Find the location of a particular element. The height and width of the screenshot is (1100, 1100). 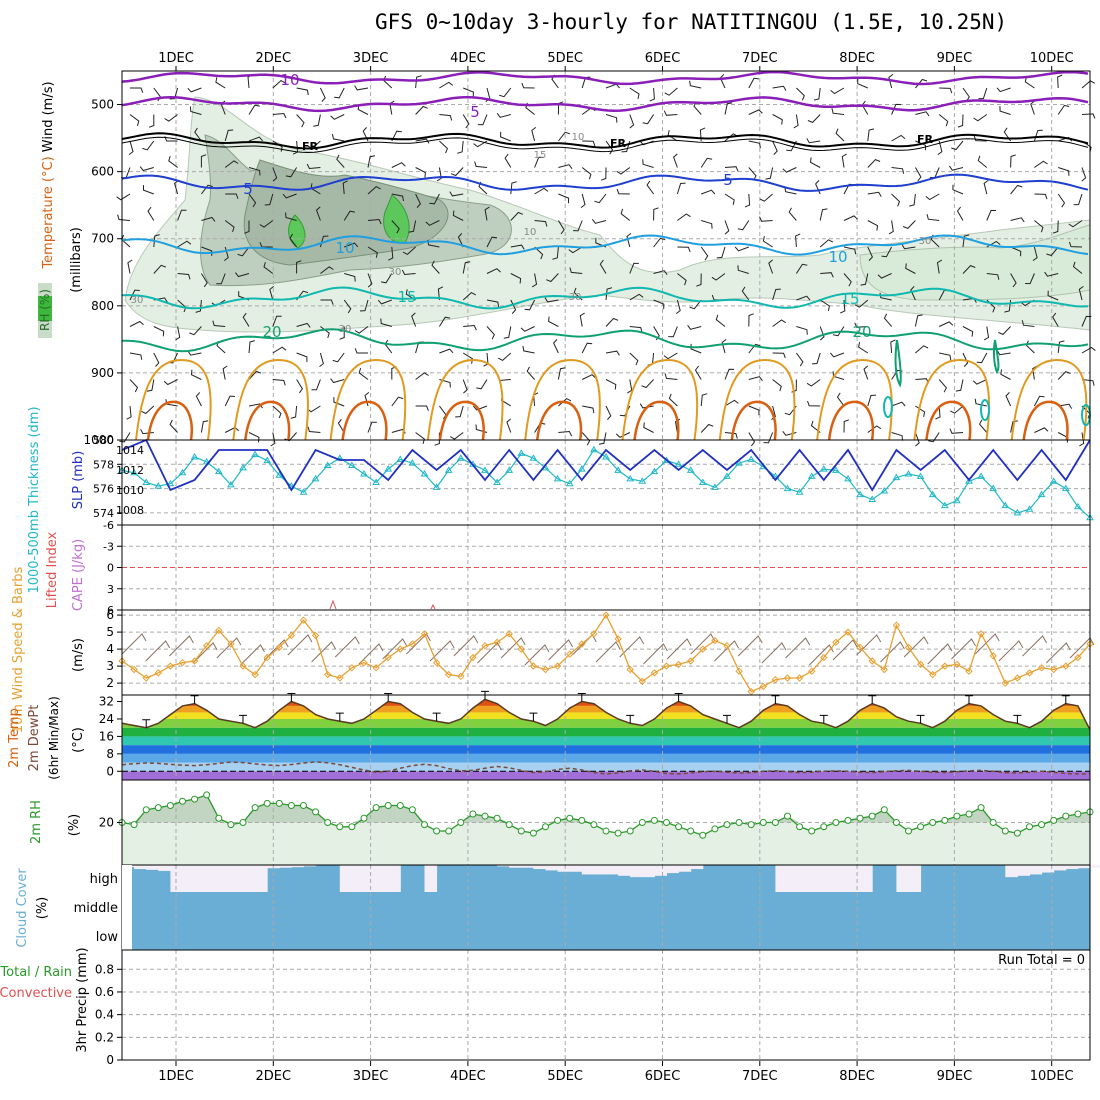

isotherm-label: FR is located at coordinates (925, 139).